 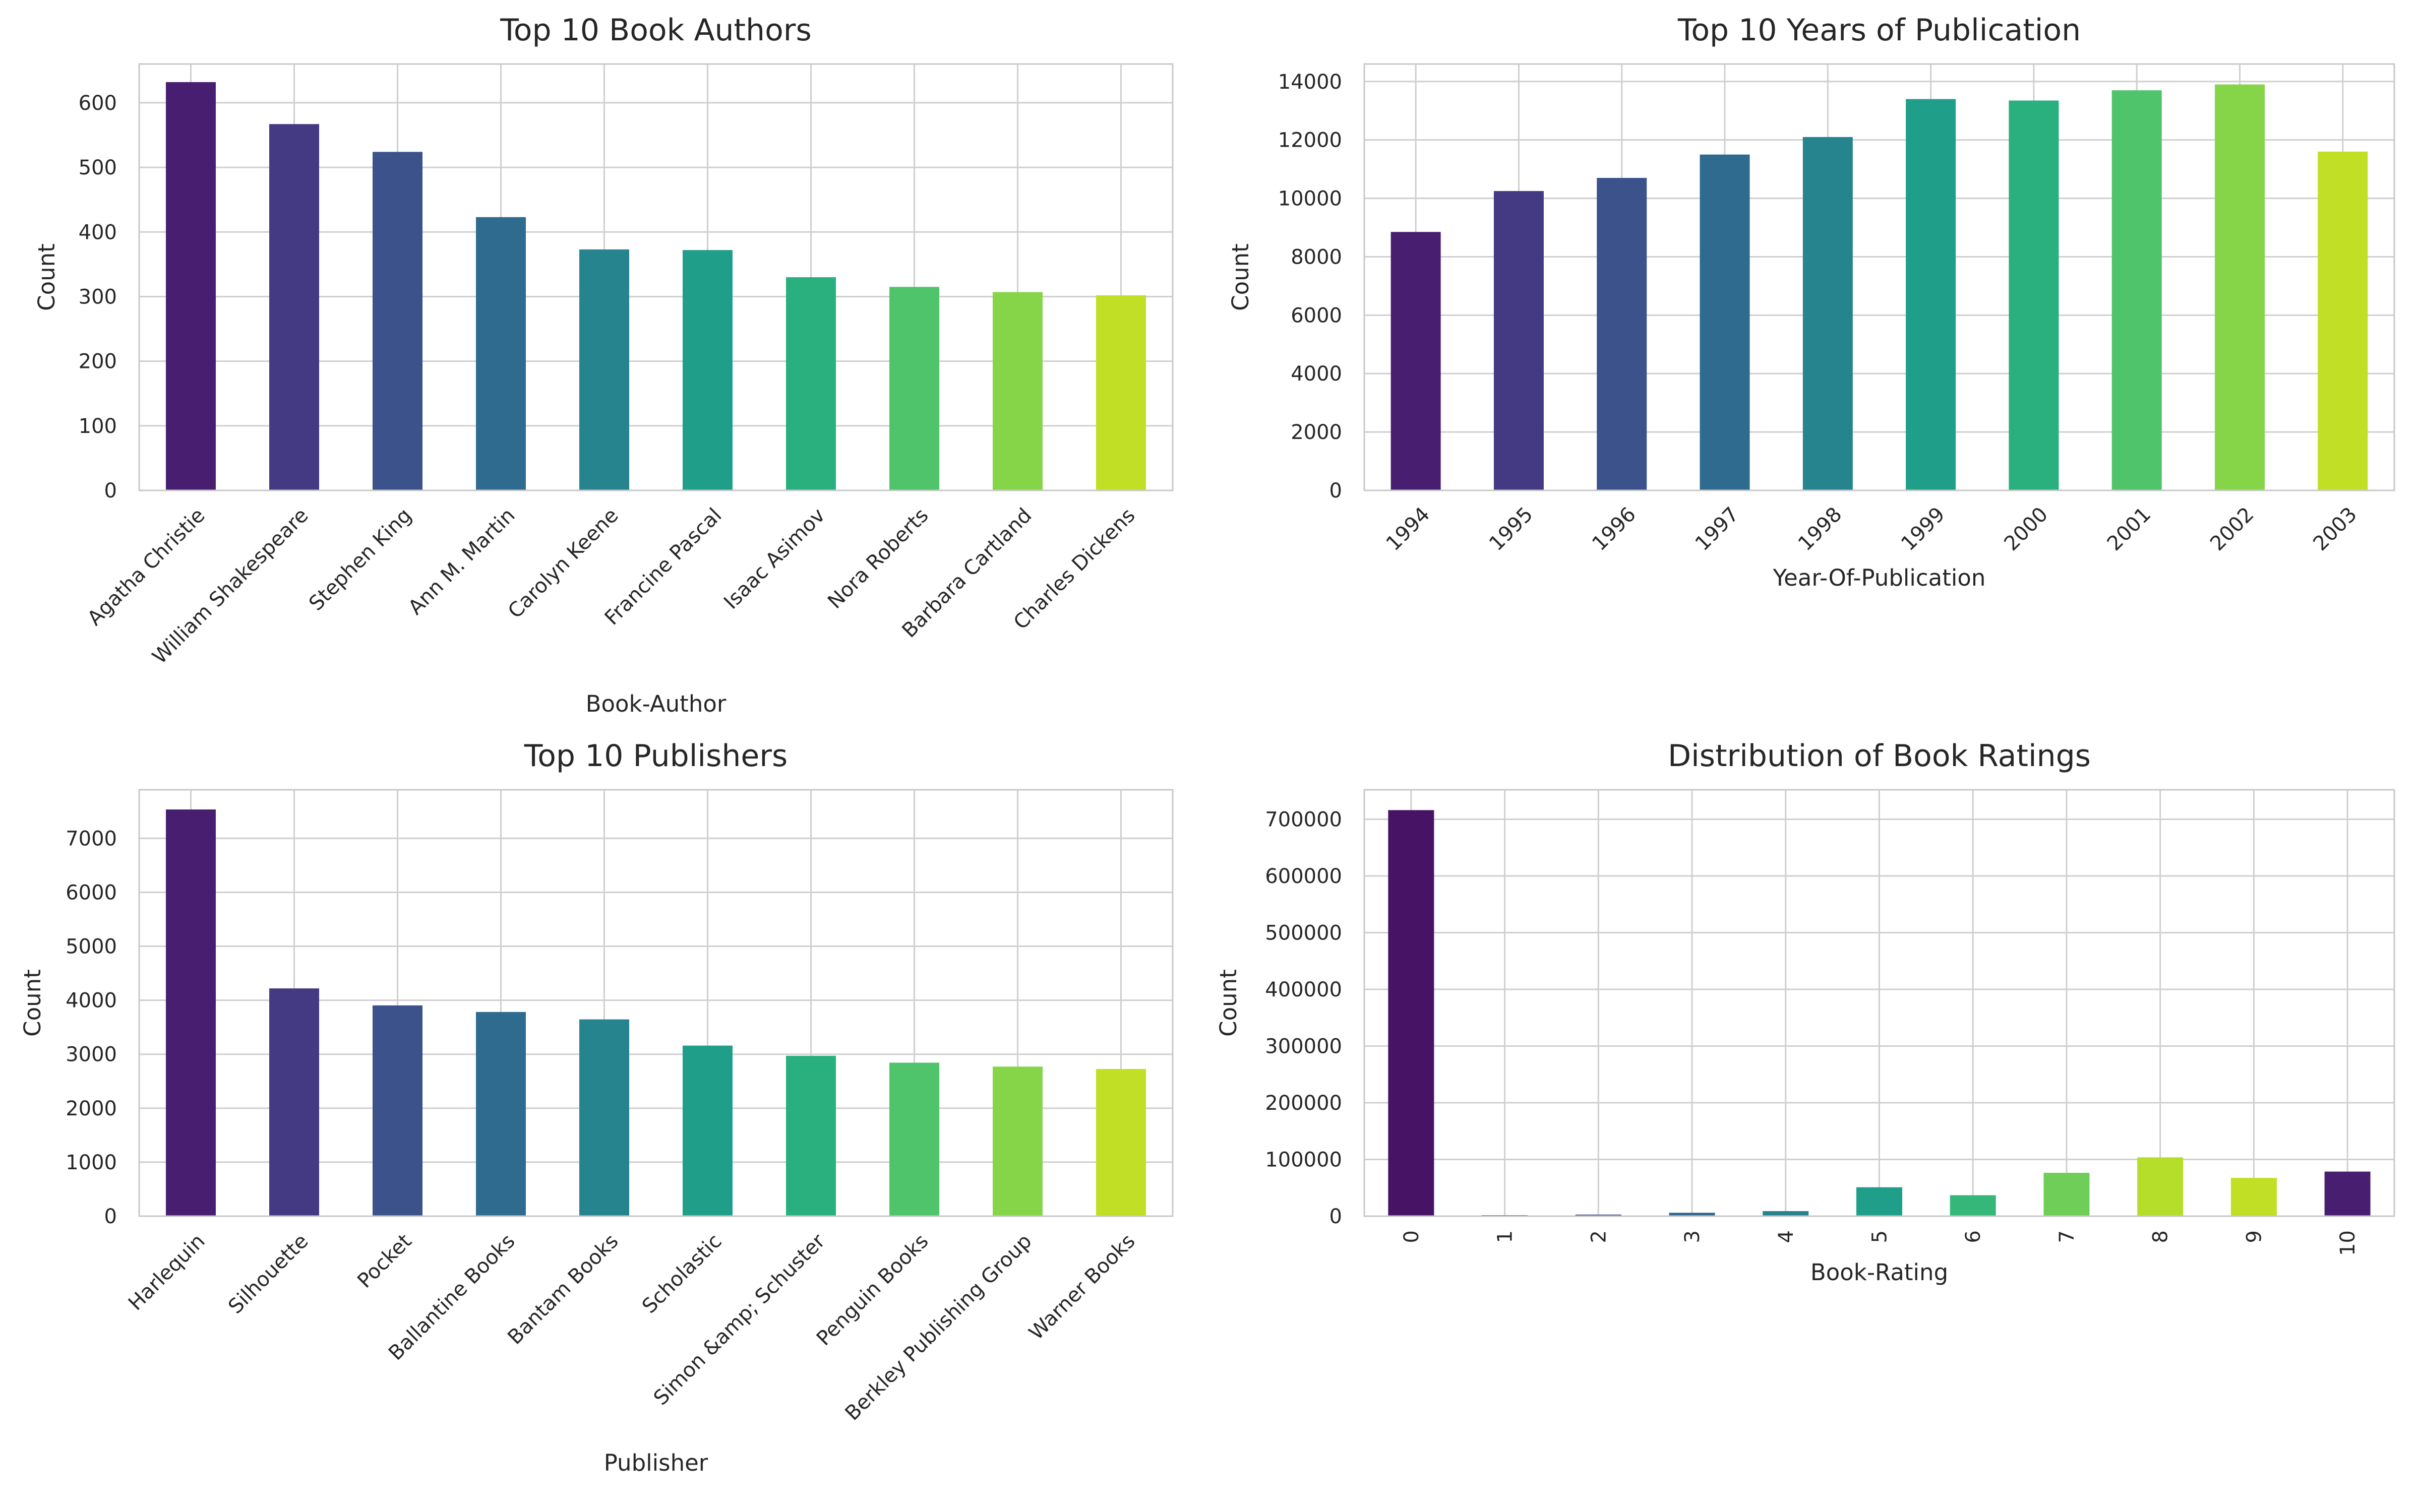 I want to click on y-tick-label: 400, so click(x=98, y=232).